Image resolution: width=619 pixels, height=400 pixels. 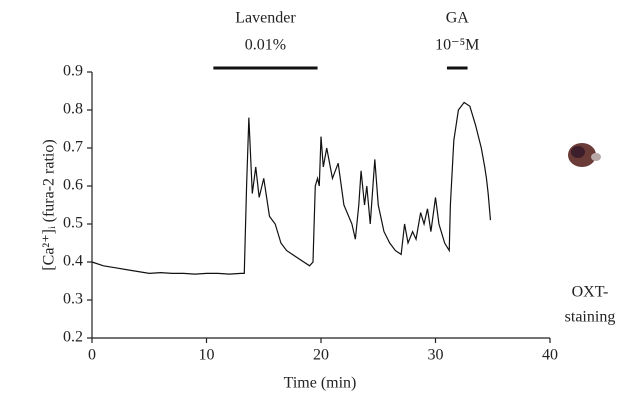 What do you see at coordinates (458, 18) in the screenshot?
I see `annotation-text: GA` at bounding box center [458, 18].